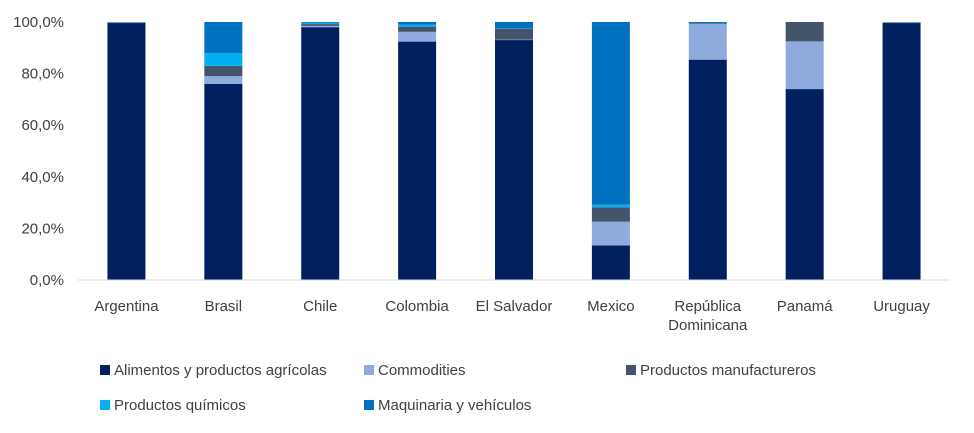 Image resolution: width=974 pixels, height=433 pixels. What do you see at coordinates (38, 22) in the screenshot?
I see `y-tick-label: 100,0%` at bounding box center [38, 22].